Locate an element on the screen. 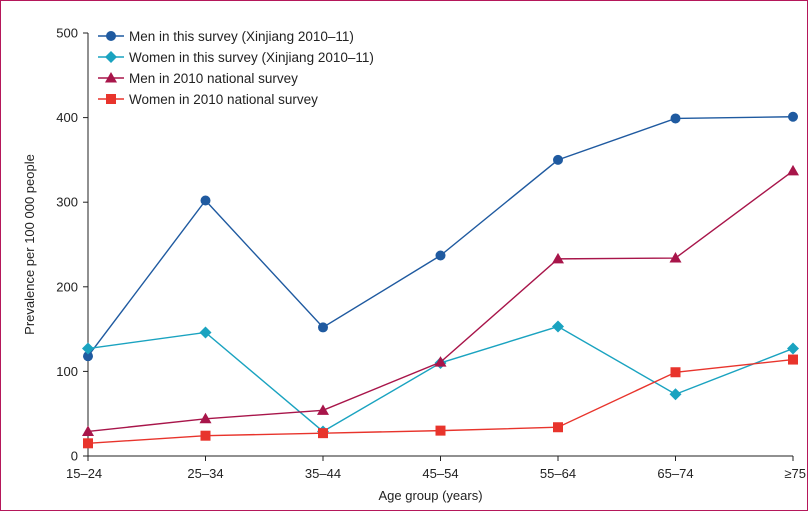  legend-label: Women in this survey (Xinjiang 2010–11) is located at coordinates (251, 57).